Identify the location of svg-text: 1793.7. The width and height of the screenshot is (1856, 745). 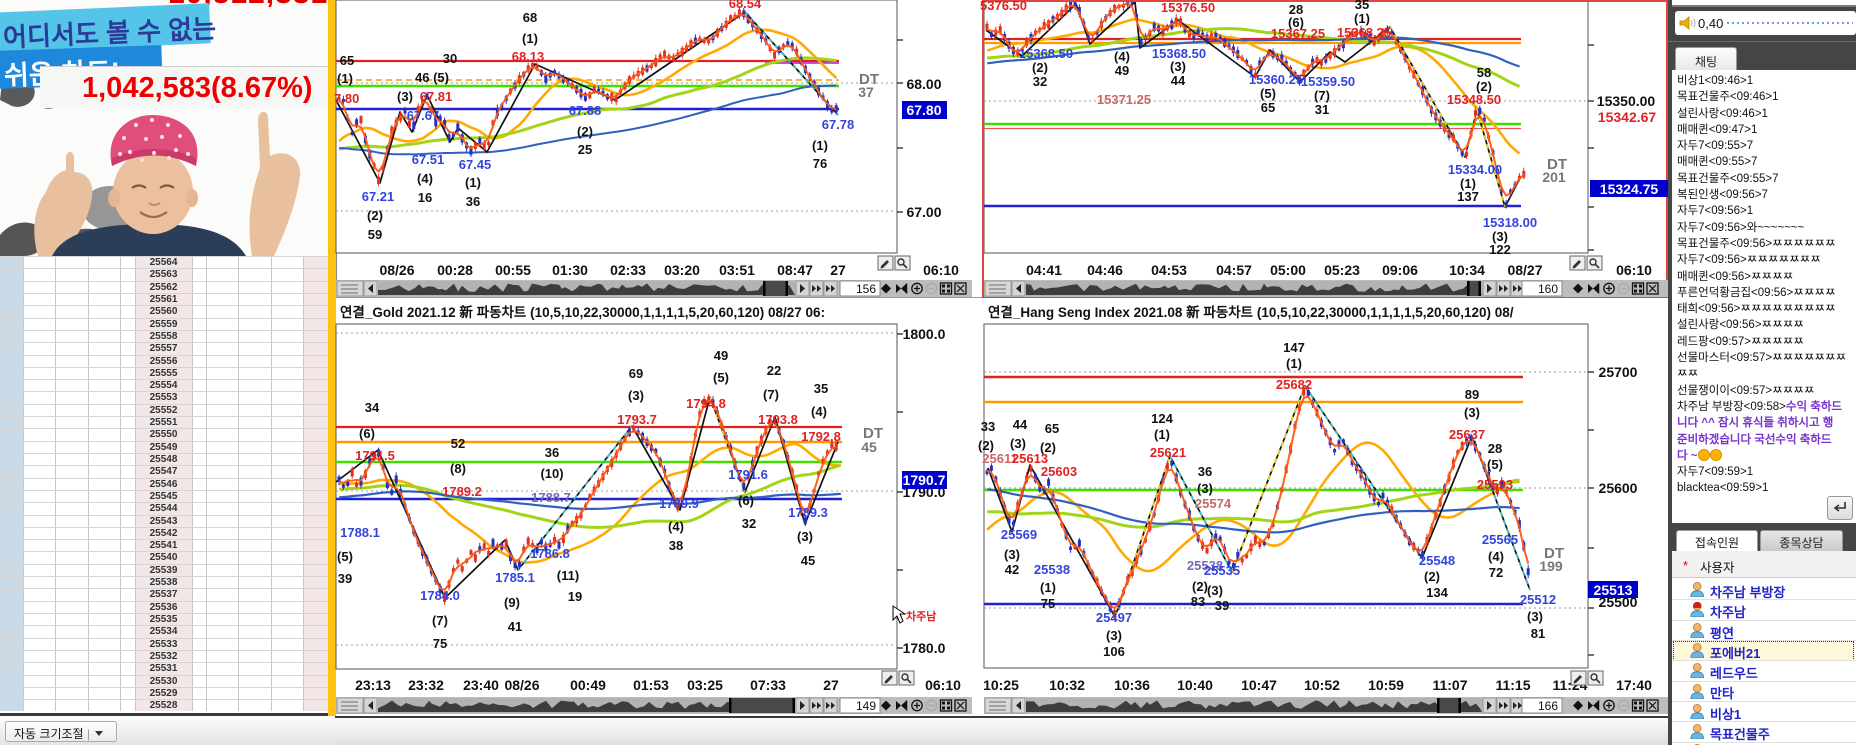
(637, 419).